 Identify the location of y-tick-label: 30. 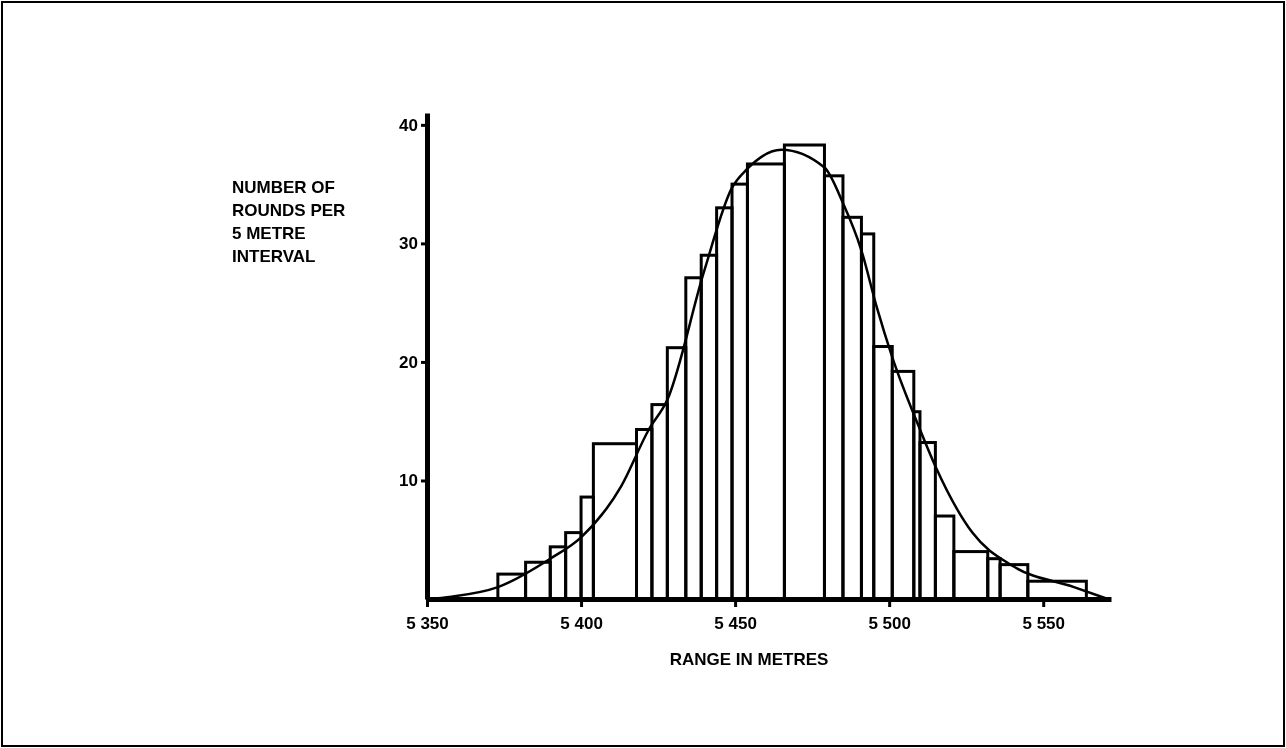
(408, 244).